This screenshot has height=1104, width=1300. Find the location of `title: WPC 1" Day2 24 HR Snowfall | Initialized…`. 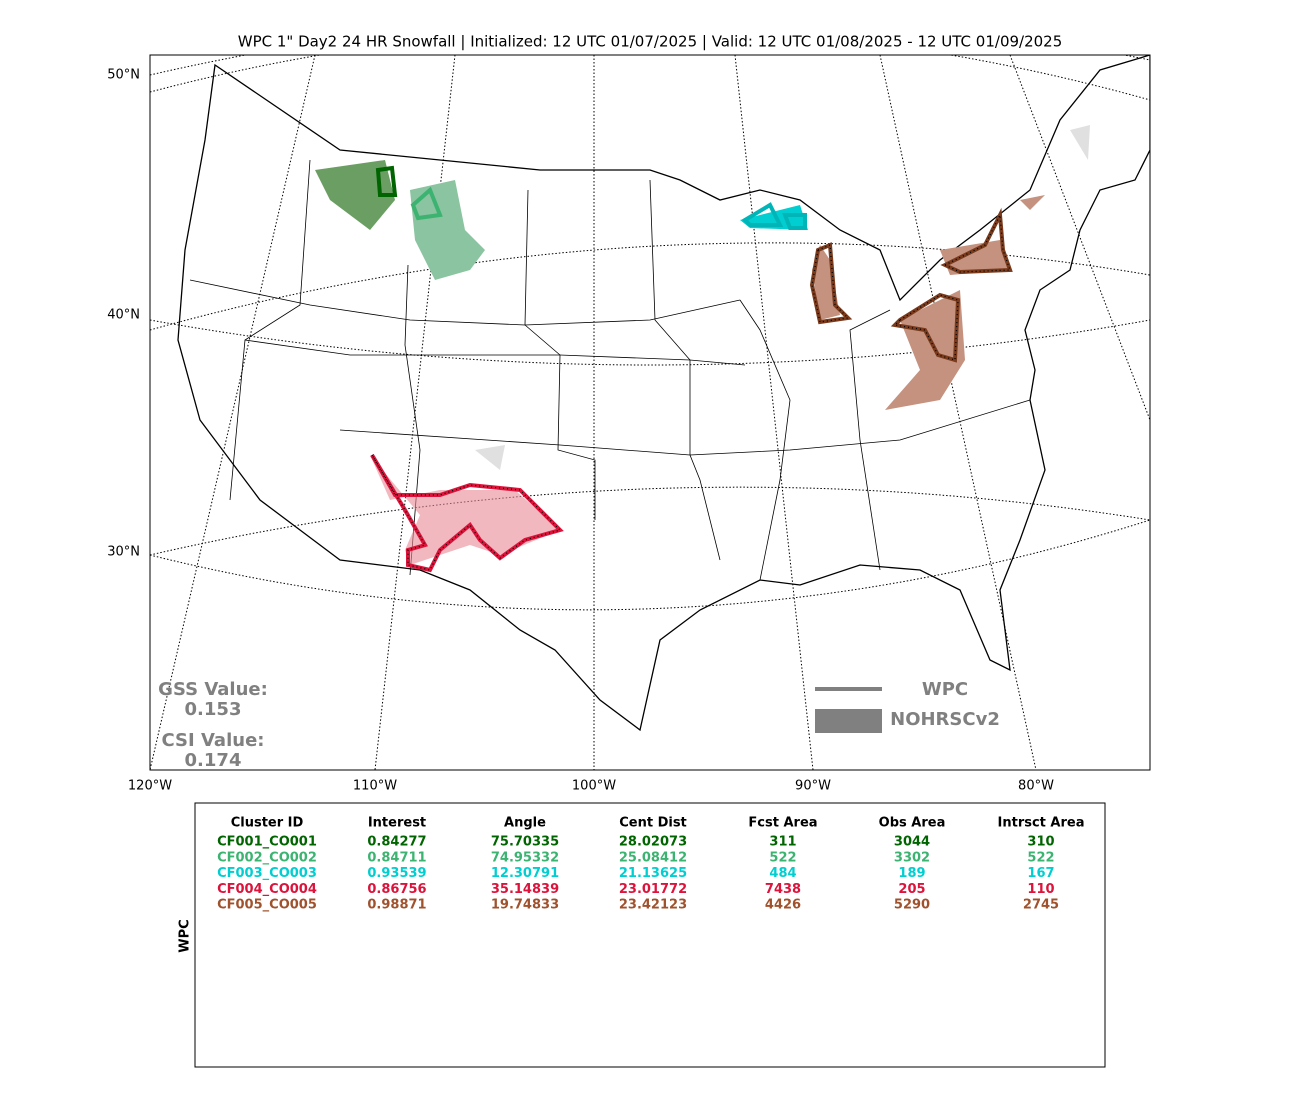

title: WPC 1" Day2 24 HR Snowfall | Initialized… is located at coordinates (650, 42).